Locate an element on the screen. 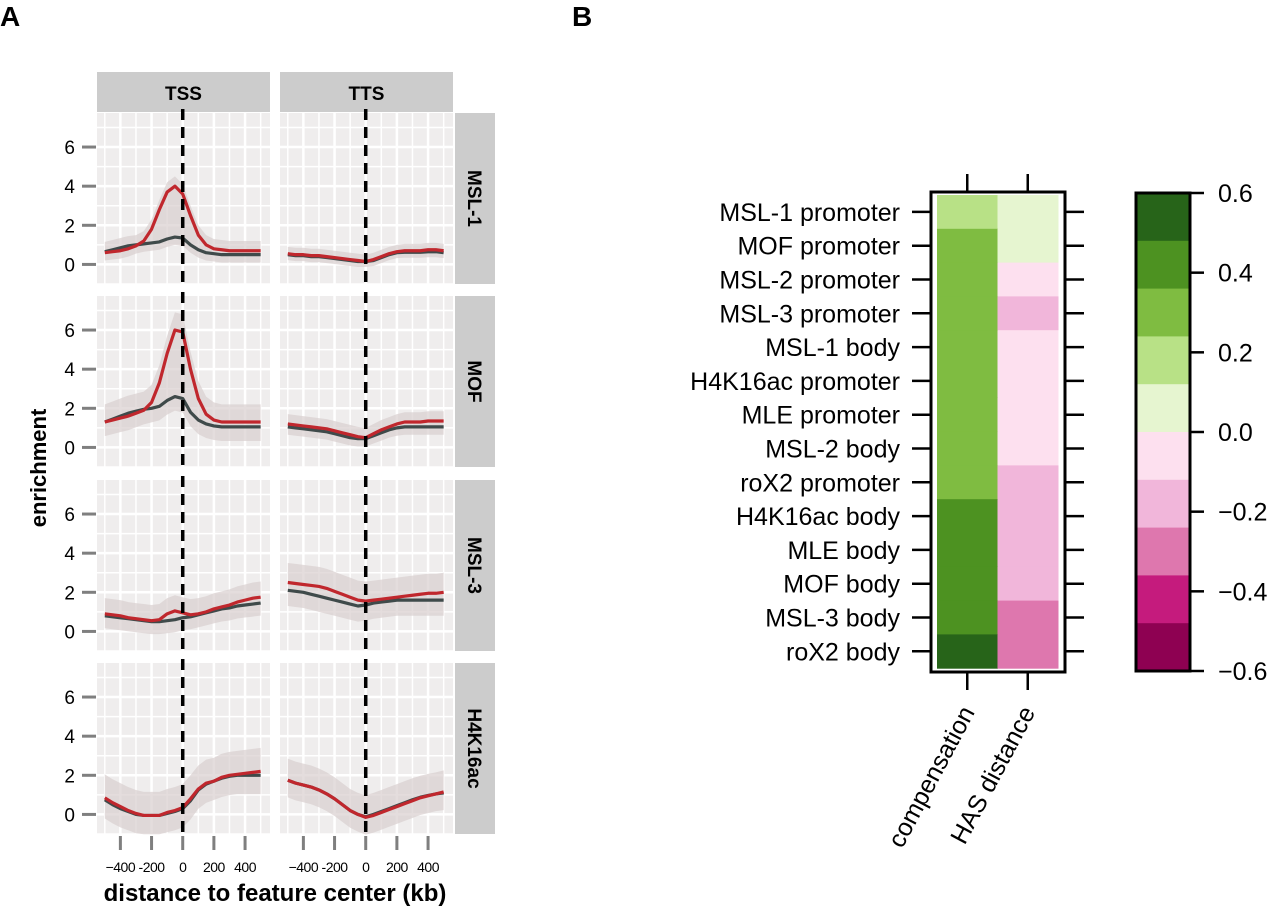 The image size is (1280, 908). row-label: MOF promoter is located at coordinates (818, 247).